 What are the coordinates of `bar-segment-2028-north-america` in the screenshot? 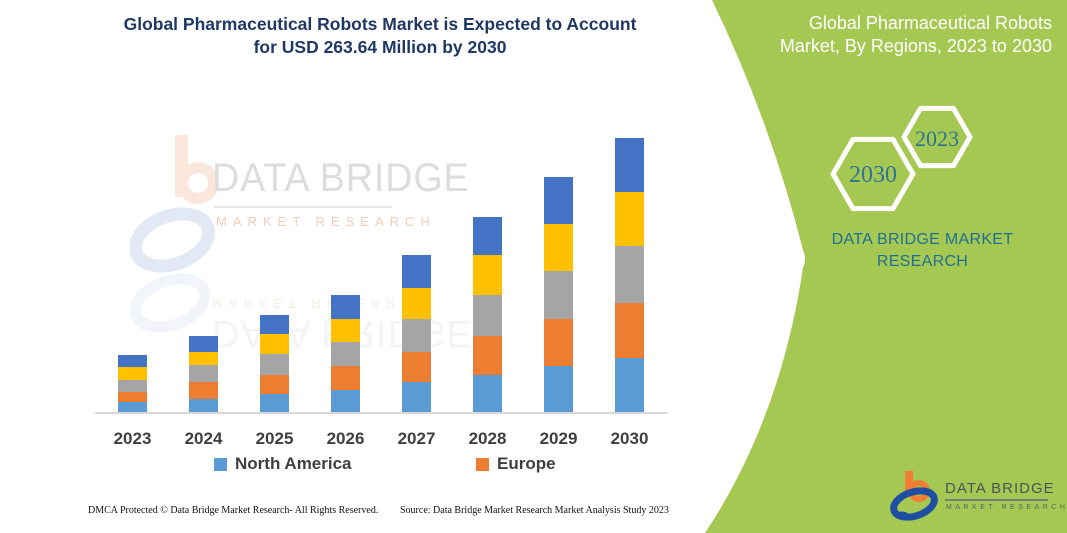 It's located at (487, 393).